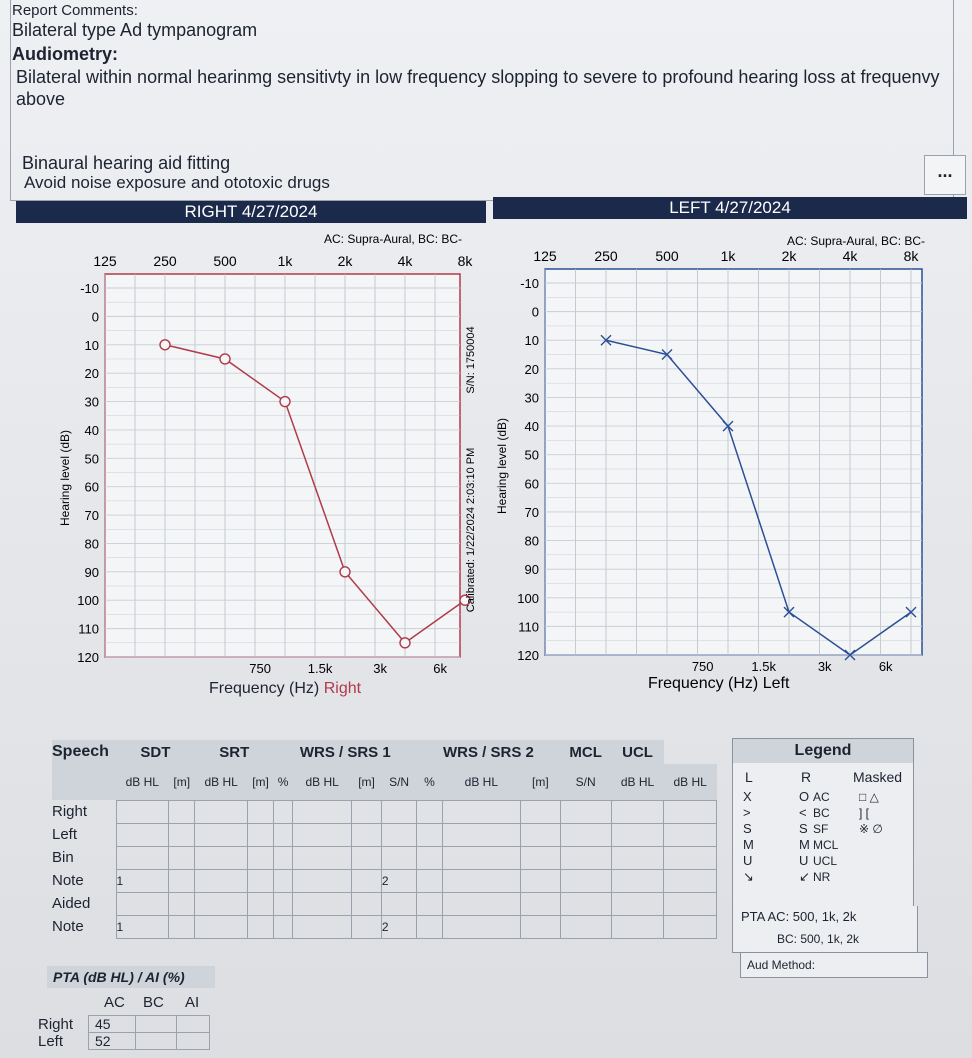 The height and width of the screenshot is (1058, 972). What do you see at coordinates (818, 939) in the screenshot?
I see `legend-pta-bc: BC: 500, 1k, 2k` at bounding box center [818, 939].